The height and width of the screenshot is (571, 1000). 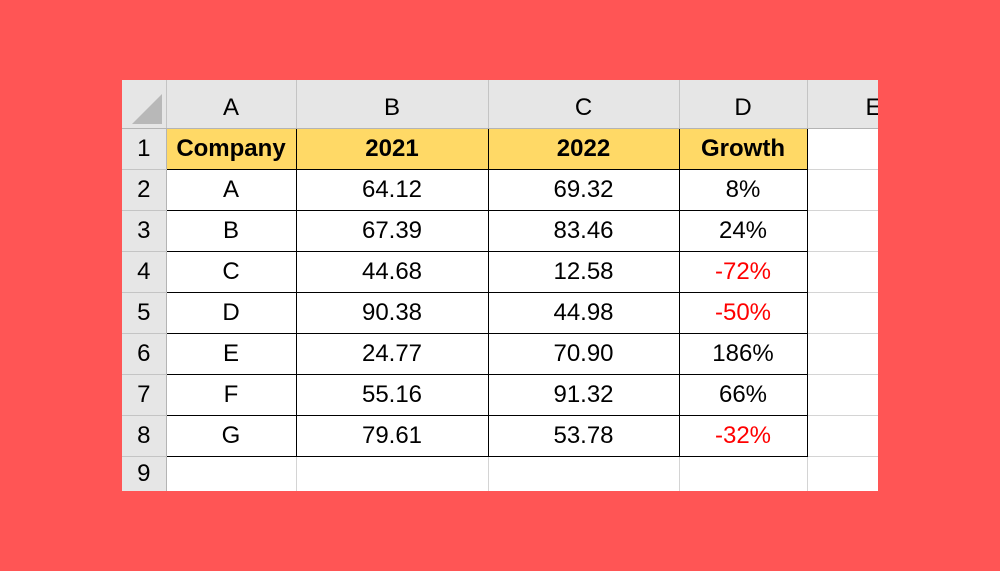 What do you see at coordinates (392, 435) in the screenshot?
I see `value-2021-cell: 79.61` at bounding box center [392, 435].